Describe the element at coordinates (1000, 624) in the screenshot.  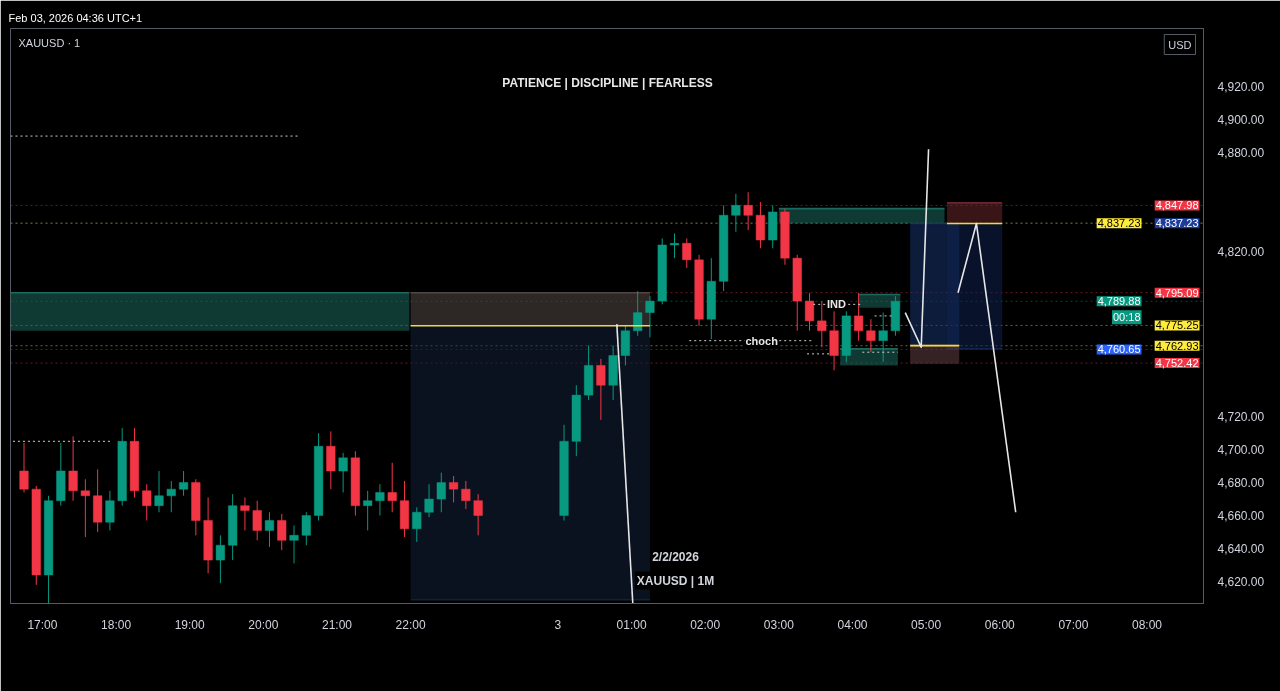
I see `x-tick-label: 06:00` at that location.